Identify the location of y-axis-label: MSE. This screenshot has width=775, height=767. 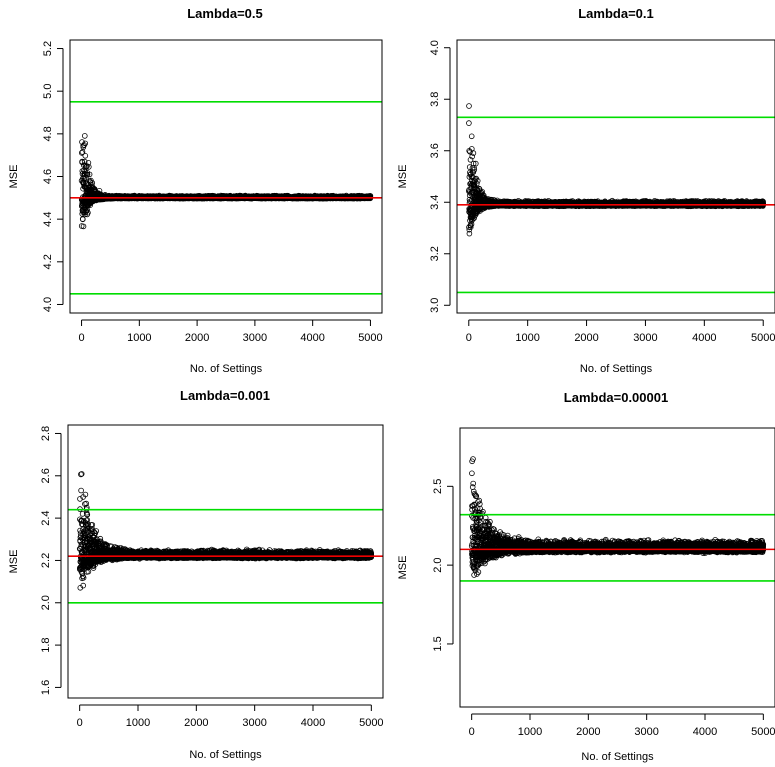
(14, 177).